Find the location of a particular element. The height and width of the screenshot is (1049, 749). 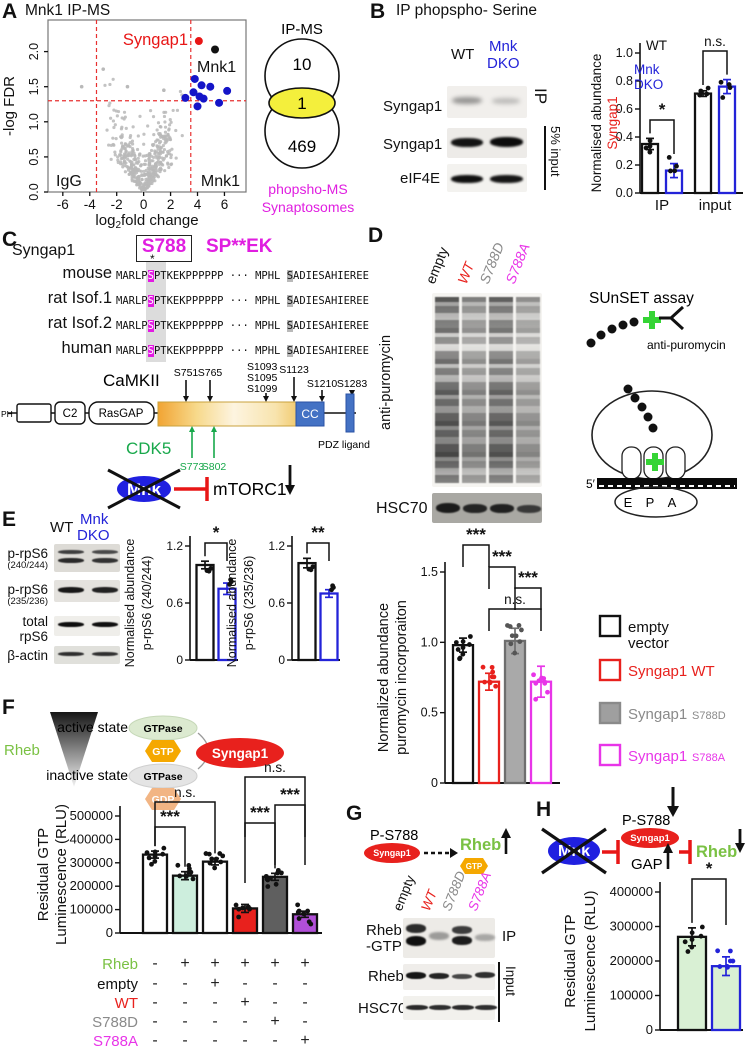

svg-text: 0.0 is located at coordinates (624, 193).